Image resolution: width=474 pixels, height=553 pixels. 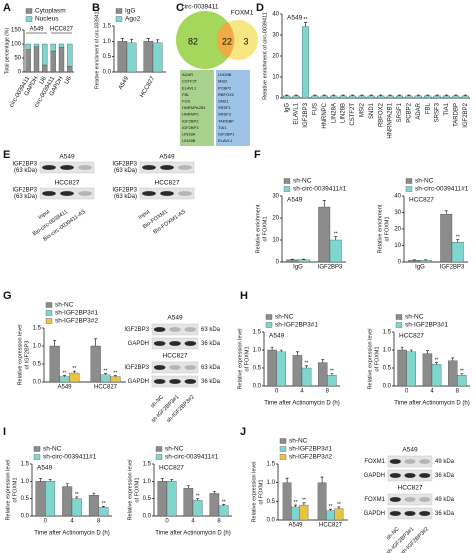 I want to click on size-label: 49 kDa, so click(x=445, y=500).